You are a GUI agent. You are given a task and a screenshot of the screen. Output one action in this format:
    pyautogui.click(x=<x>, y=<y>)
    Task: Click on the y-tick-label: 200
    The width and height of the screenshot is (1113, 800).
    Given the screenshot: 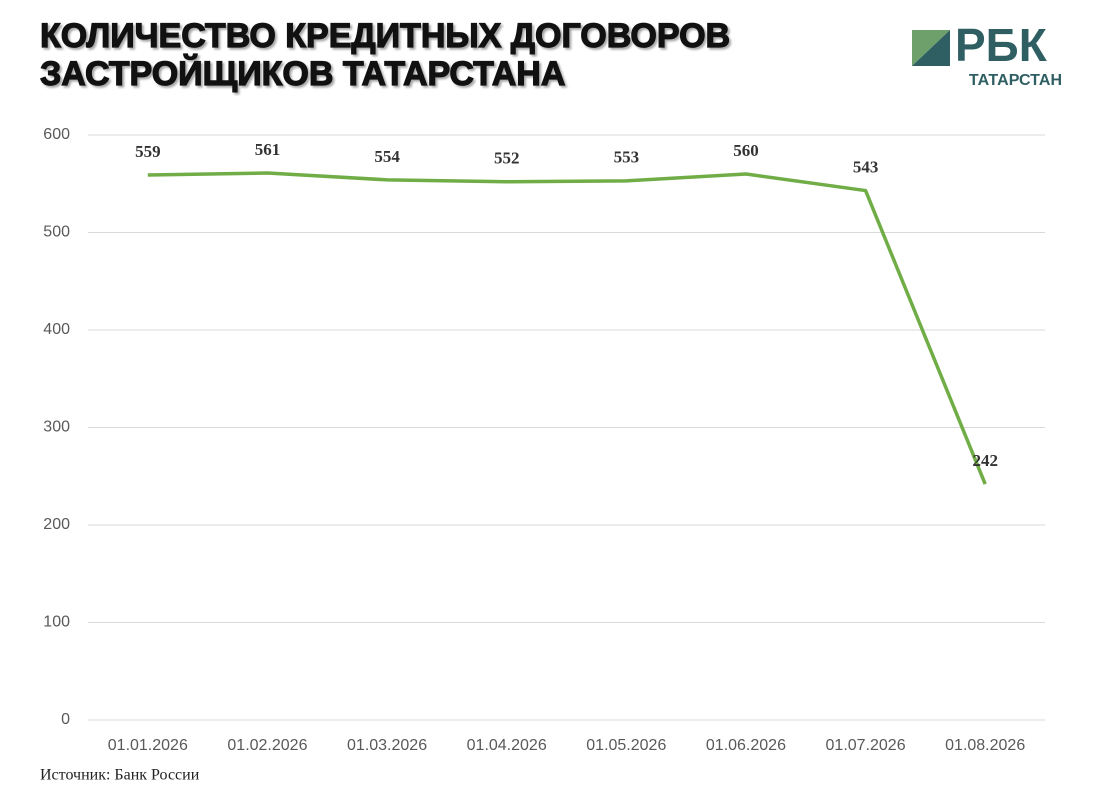 What is the action you would take?
    pyautogui.click(x=56, y=524)
    